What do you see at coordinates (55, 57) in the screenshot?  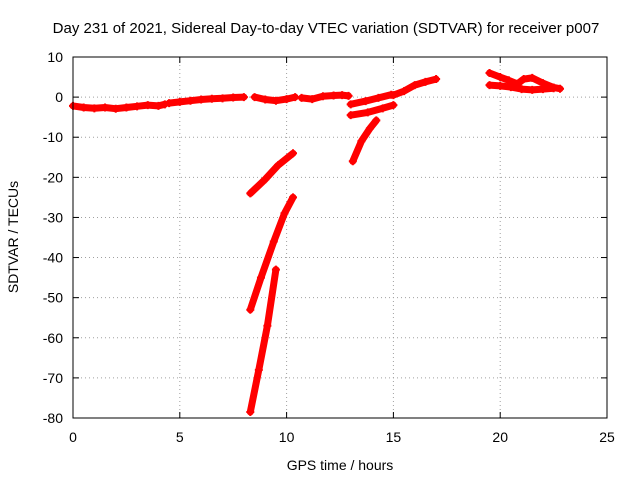 I see `y-tick-label: 10` at bounding box center [55, 57].